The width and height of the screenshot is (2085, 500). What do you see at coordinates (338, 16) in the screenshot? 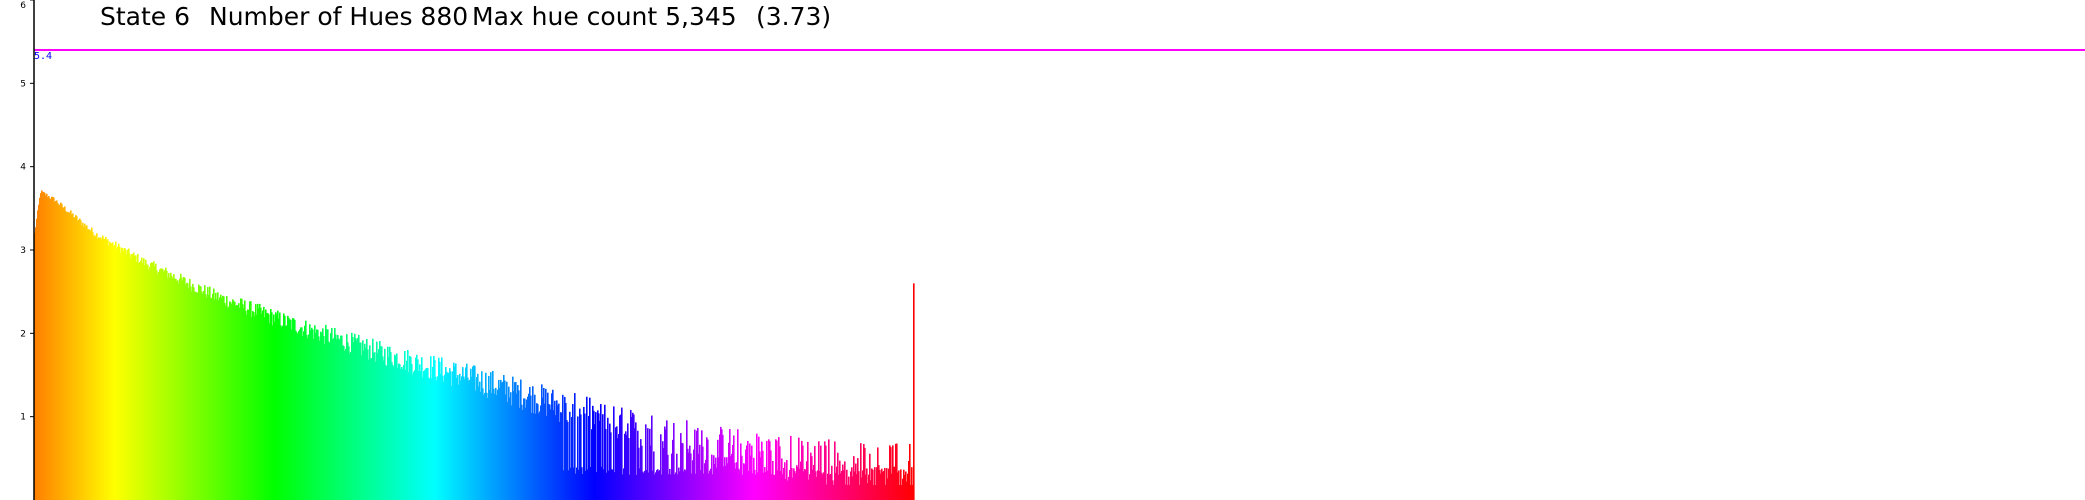
I see `chart-title-hues: Number of Hues 880` at bounding box center [338, 16].